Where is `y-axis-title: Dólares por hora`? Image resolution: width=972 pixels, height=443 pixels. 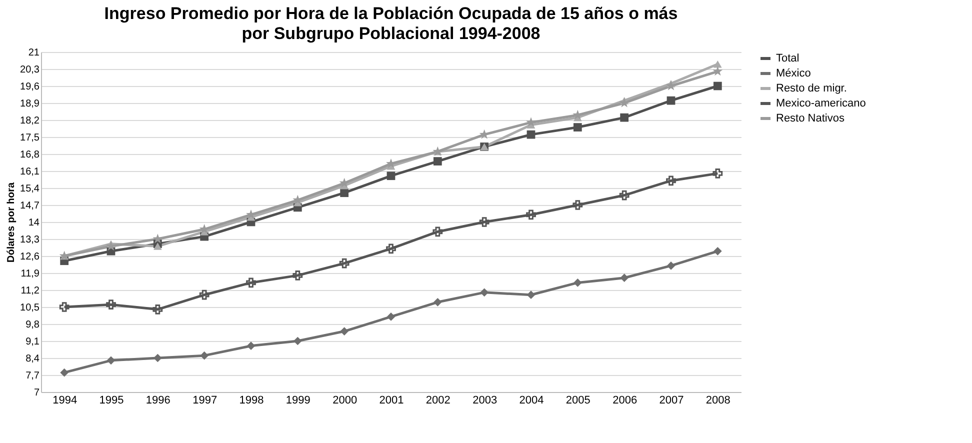 y-axis-title: Dólares por hora is located at coordinates (12, 222).